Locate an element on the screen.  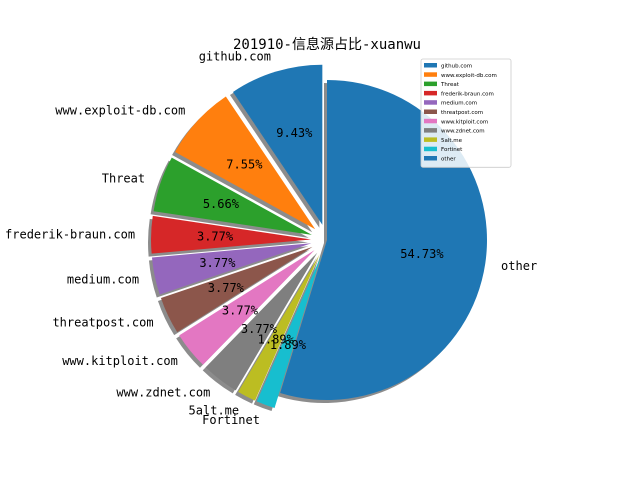
pie-slice-frederik-braun-com is located at coordinates (231, 234).